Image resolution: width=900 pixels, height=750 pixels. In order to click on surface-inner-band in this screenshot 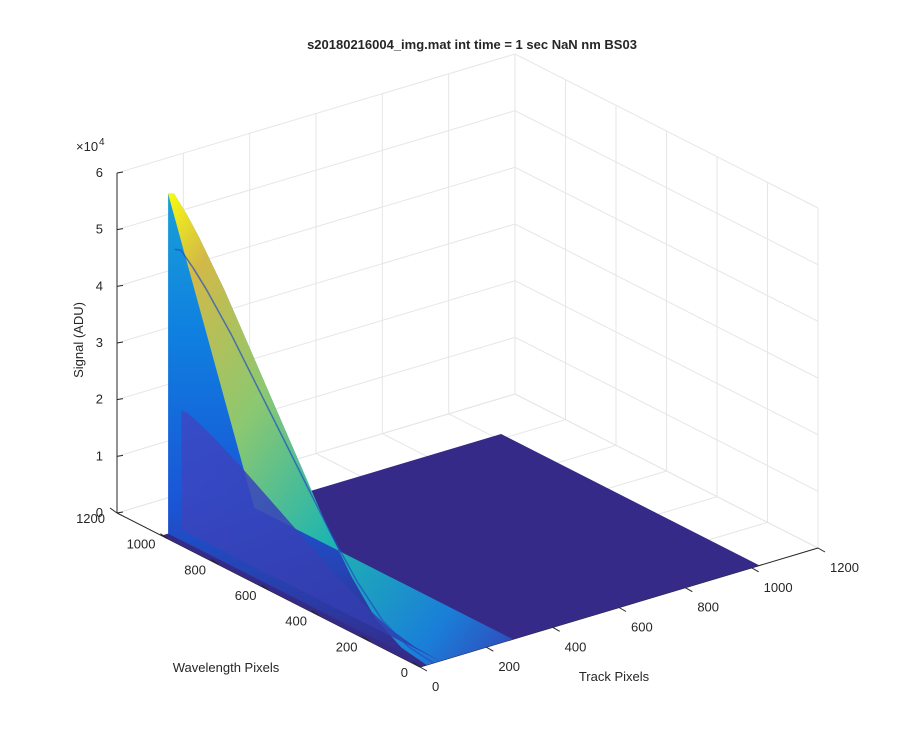, I will do `click(310, 535)`.